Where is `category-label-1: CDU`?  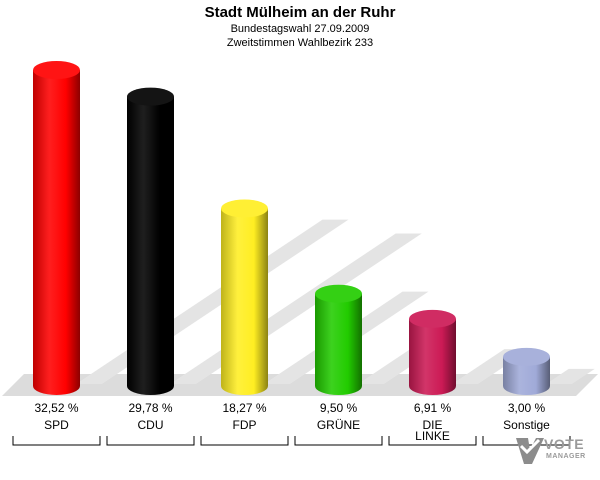 category-label-1: CDU is located at coordinates (151, 425).